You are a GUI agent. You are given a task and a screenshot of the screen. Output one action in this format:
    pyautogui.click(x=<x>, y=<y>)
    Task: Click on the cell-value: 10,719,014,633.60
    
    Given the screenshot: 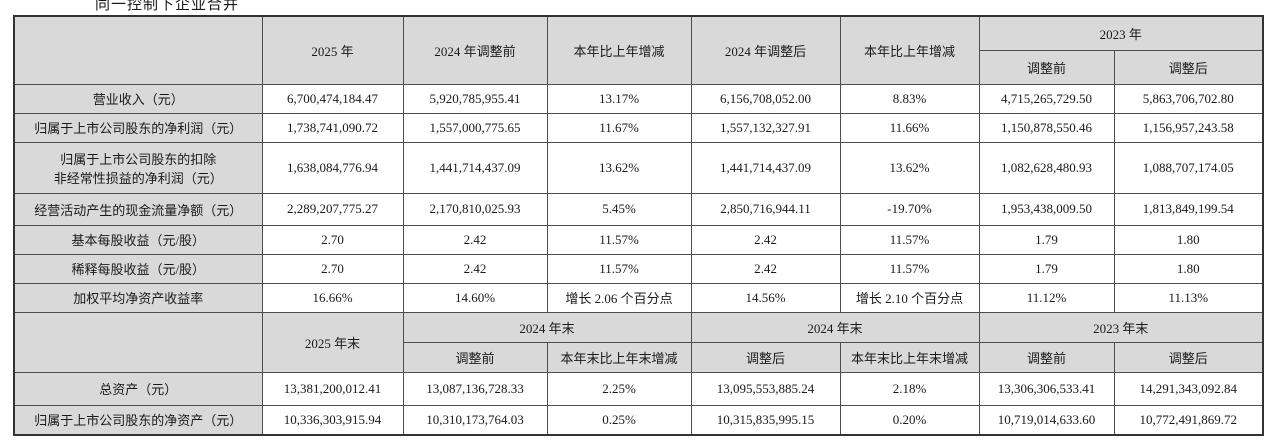 What is the action you would take?
    pyautogui.click(x=1046, y=420)
    